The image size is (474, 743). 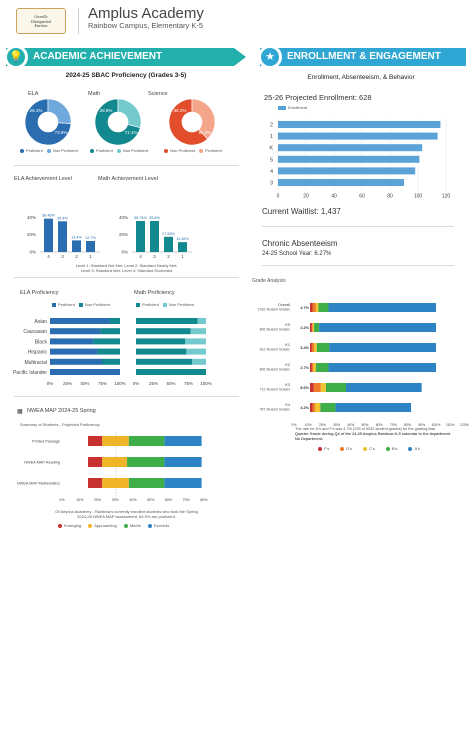 I want to click on nwea-xtick-2: 20%, so click(x=98, y=500).